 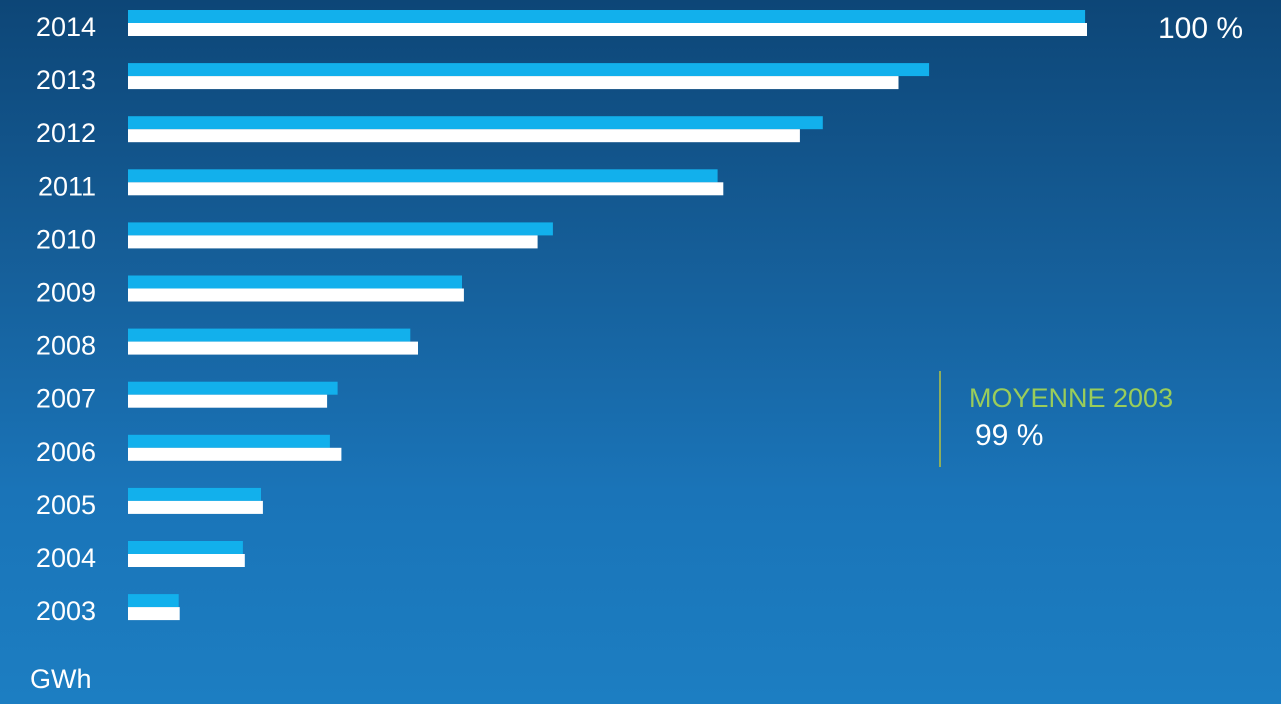 What do you see at coordinates (66, 239) in the screenshot?
I see `year-tick-label: 2010` at bounding box center [66, 239].